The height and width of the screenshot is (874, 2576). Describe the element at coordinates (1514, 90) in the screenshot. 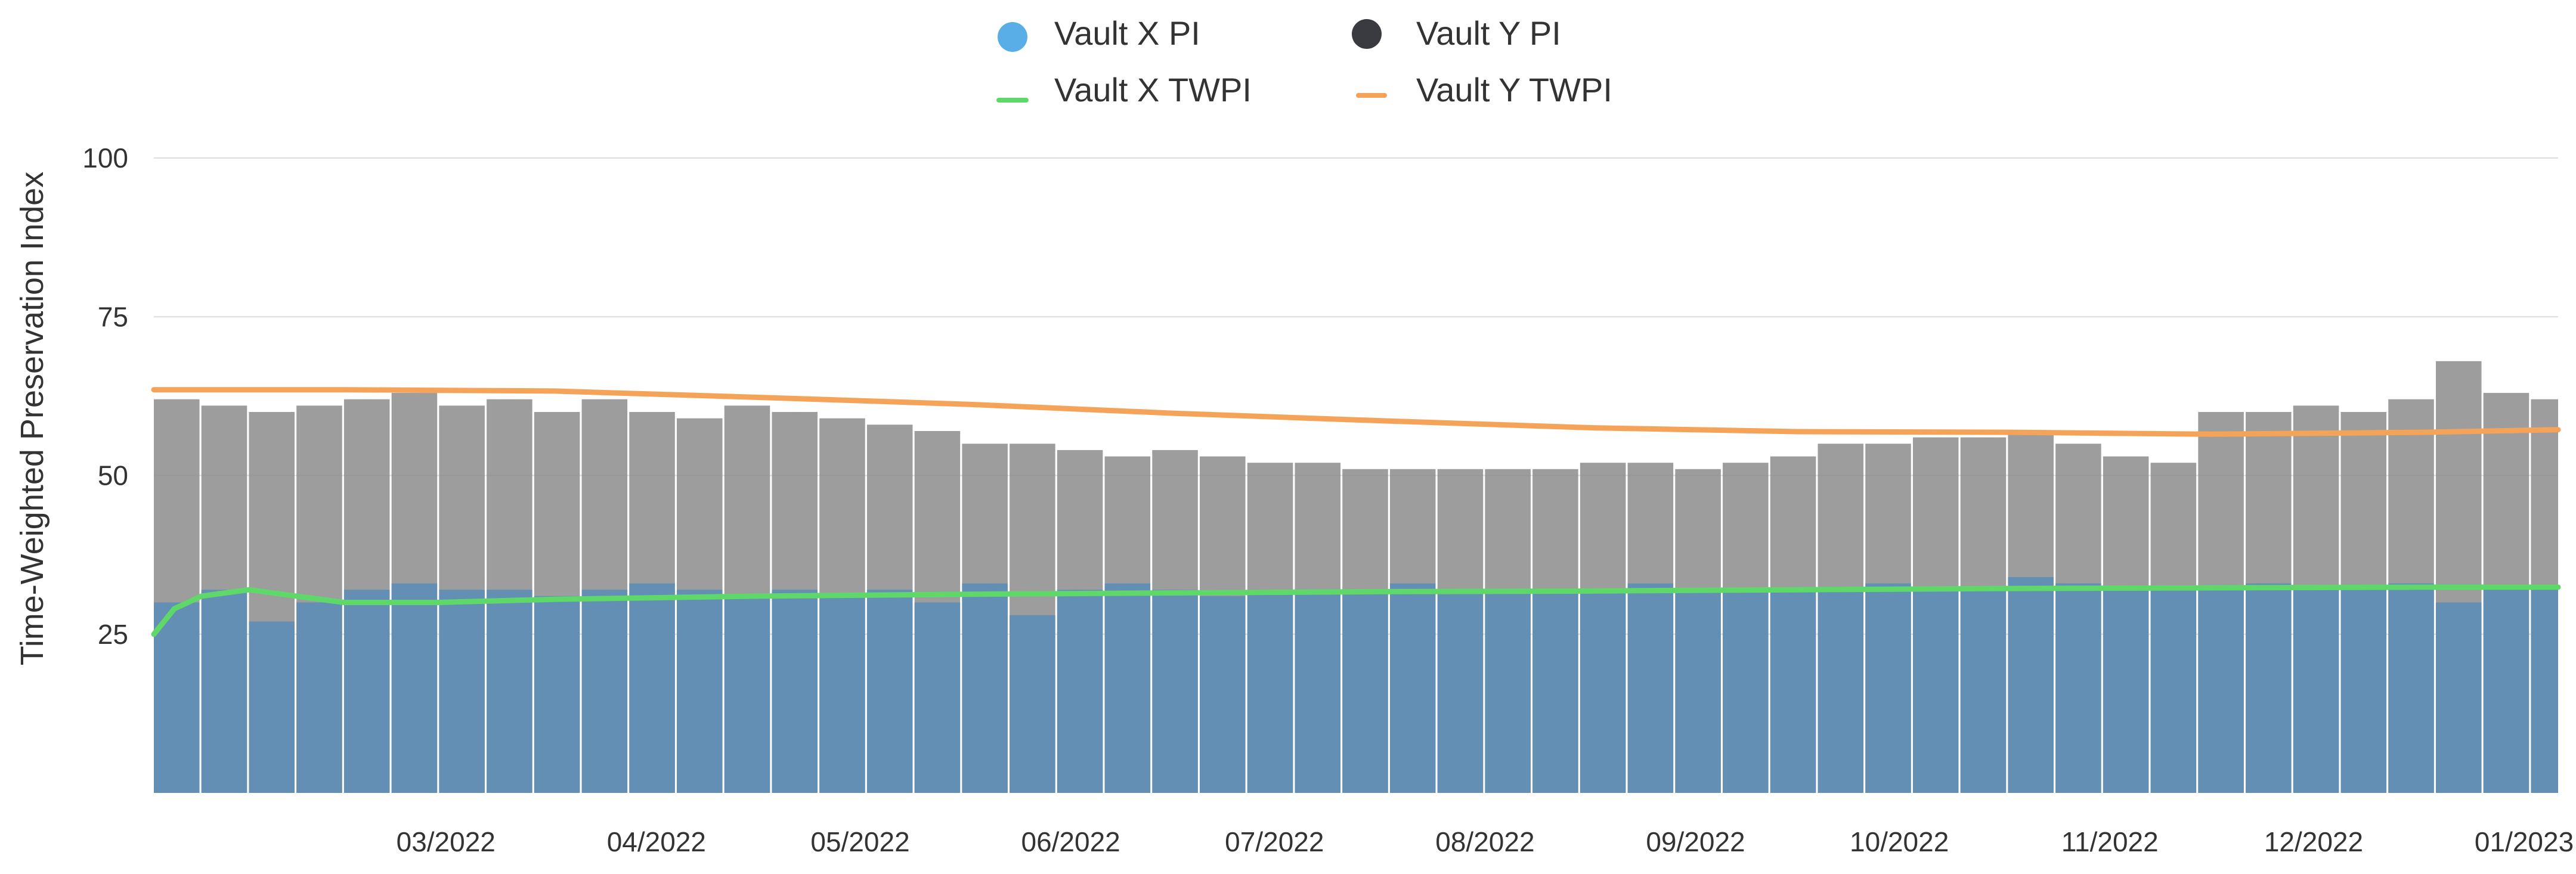

I see `legend-label-vault-y-twpi: Vault Y TWPI` at that location.